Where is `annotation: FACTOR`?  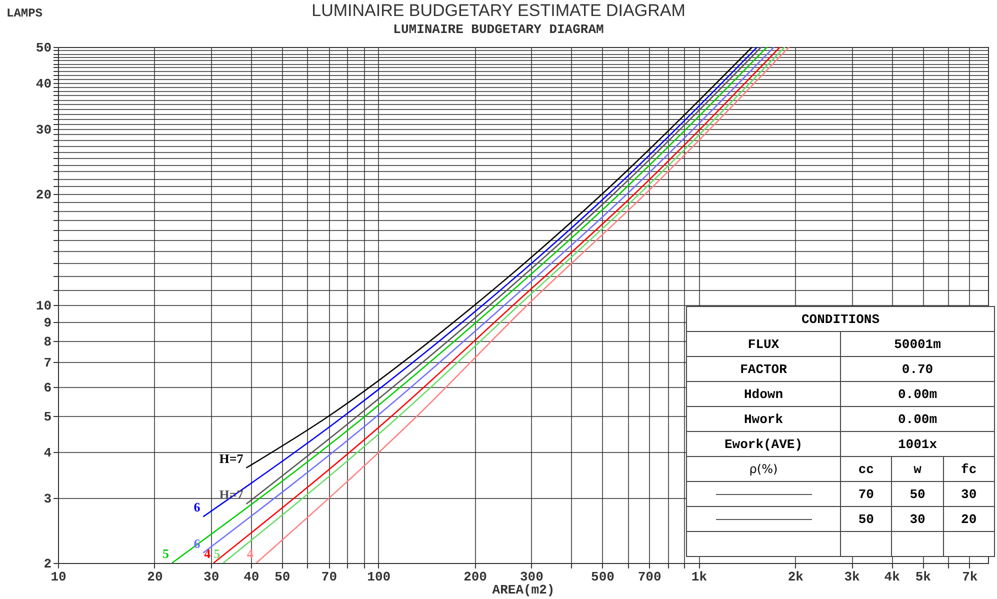 annotation: FACTOR is located at coordinates (763, 369).